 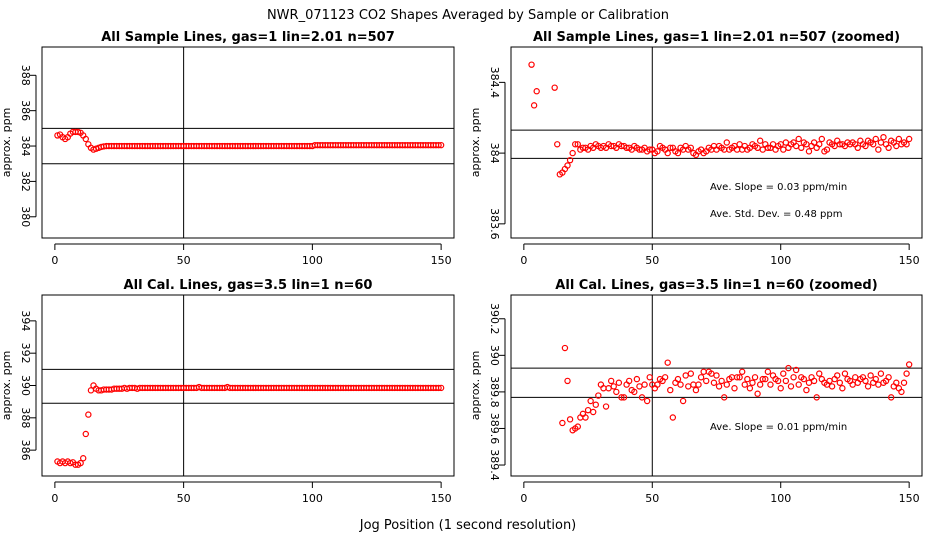 I want to click on y-tick-label: 392, so click(x=25, y=353).